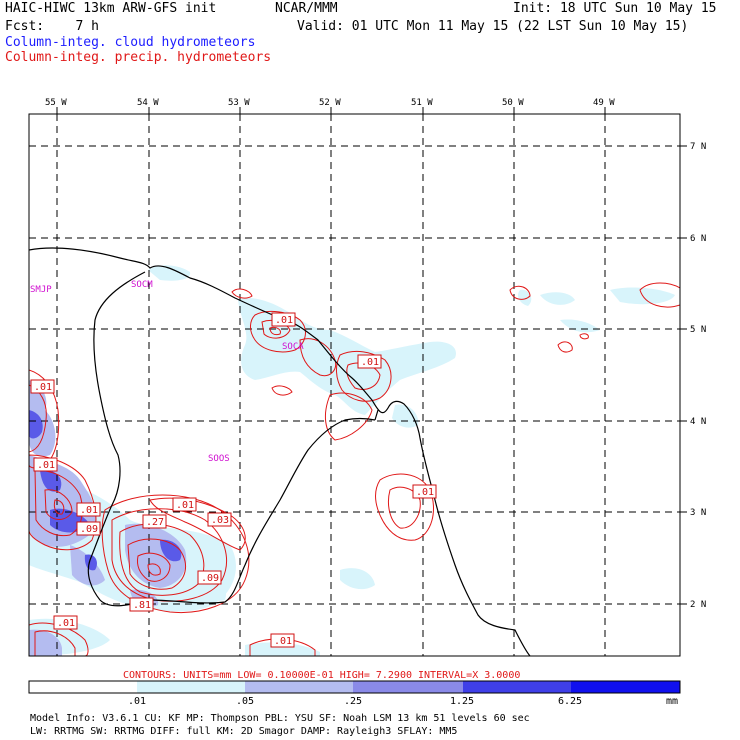 Image resolution: width=740 pixels, height=740 pixels. Describe the element at coordinates (245, 701) in the screenshot. I see `colorbar-tick: .05` at that location.